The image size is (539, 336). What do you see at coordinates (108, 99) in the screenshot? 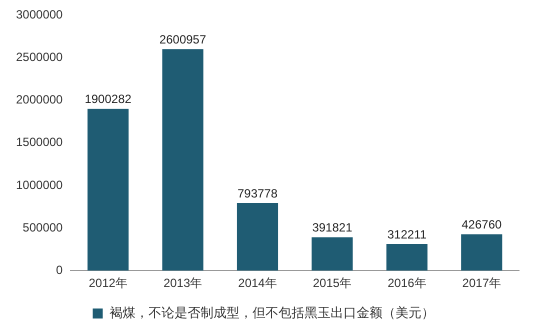
I see `data-label: 1900282` at bounding box center [108, 99].